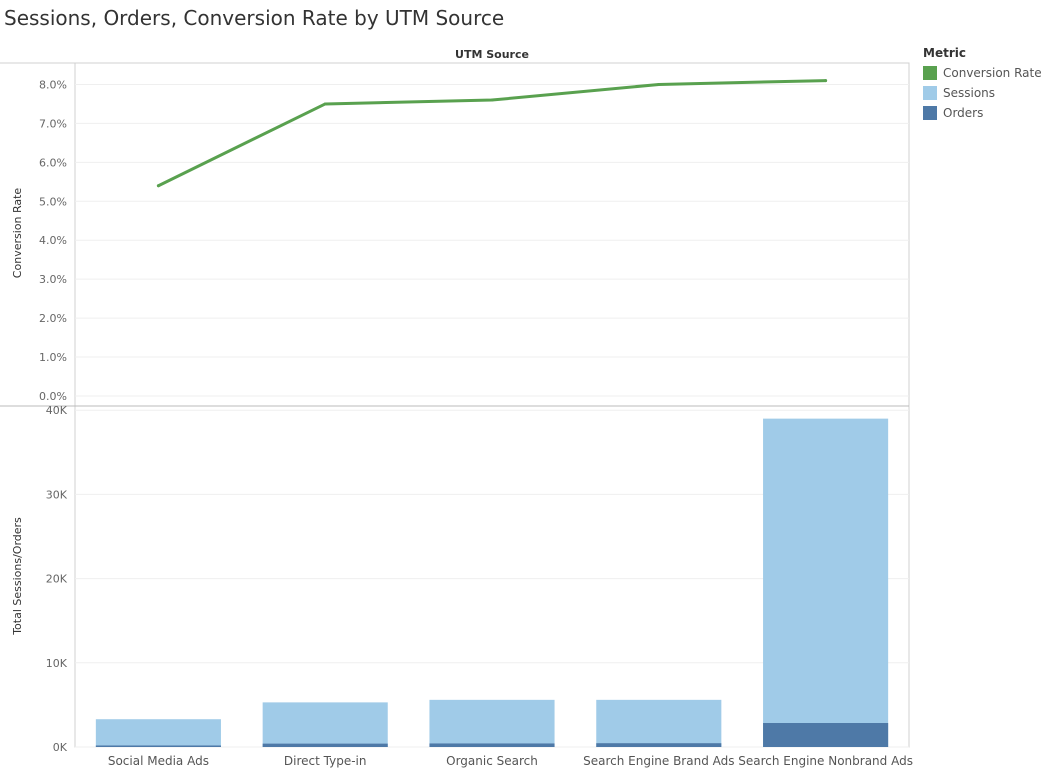 The width and height of the screenshot is (1061, 770). Describe the element at coordinates (53, 84) in the screenshot. I see `line-y-tick-label: 8.0%` at that location.